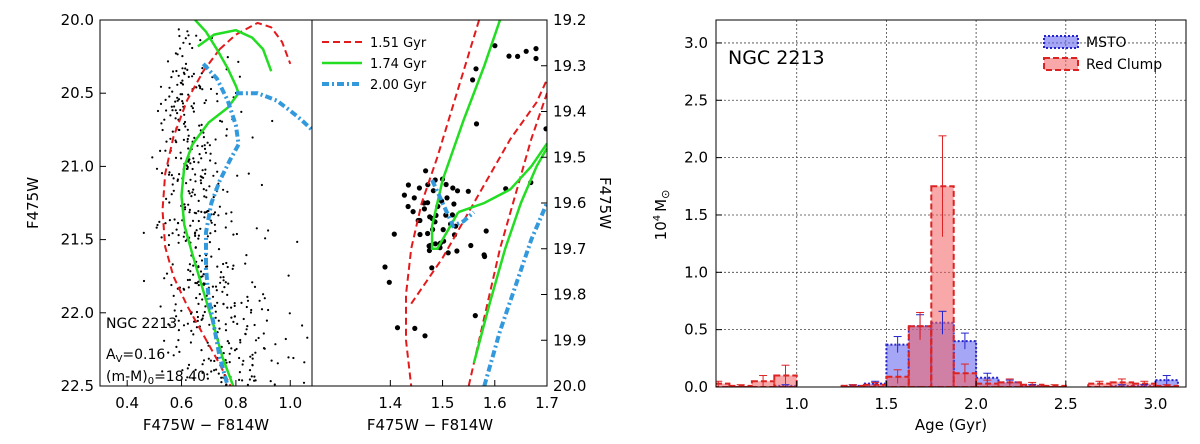  What do you see at coordinates (398, 85) in the screenshot?
I see `legend-label-2-00: 2.00 Gyr` at bounding box center [398, 85].